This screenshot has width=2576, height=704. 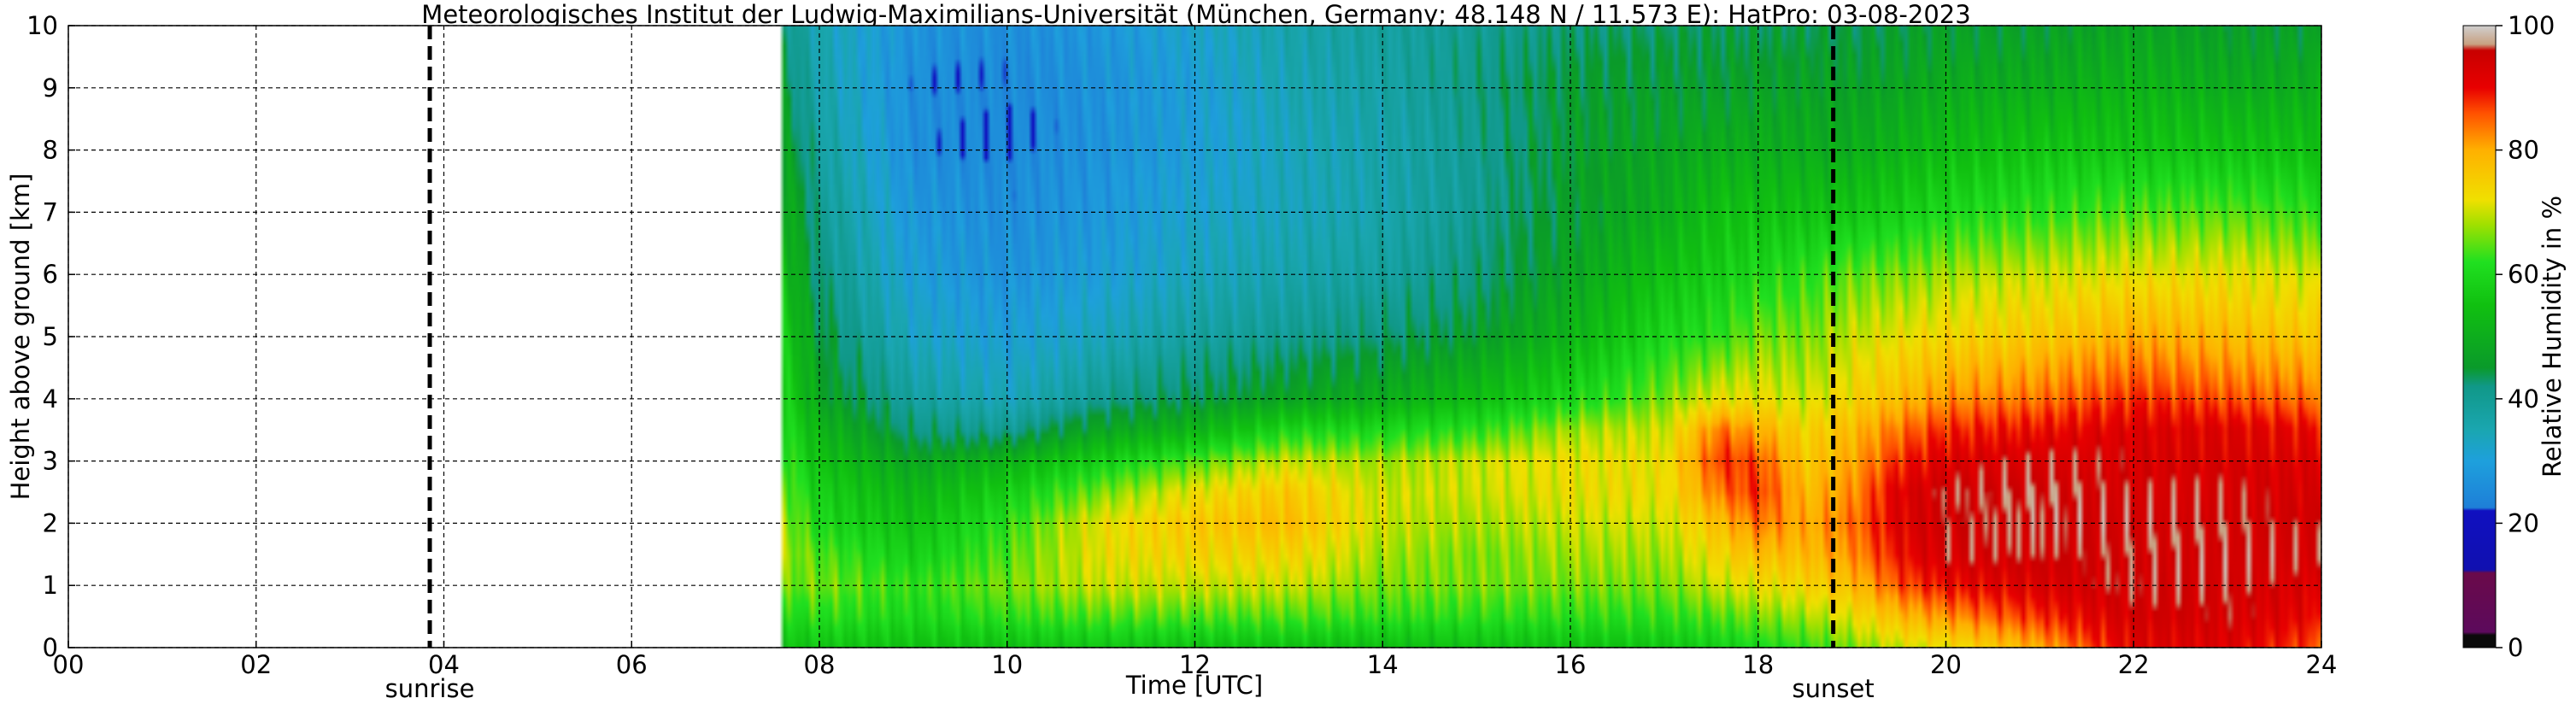 What do you see at coordinates (1007, 664) in the screenshot?
I see `x-tick-label: 10` at bounding box center [1007, 664].